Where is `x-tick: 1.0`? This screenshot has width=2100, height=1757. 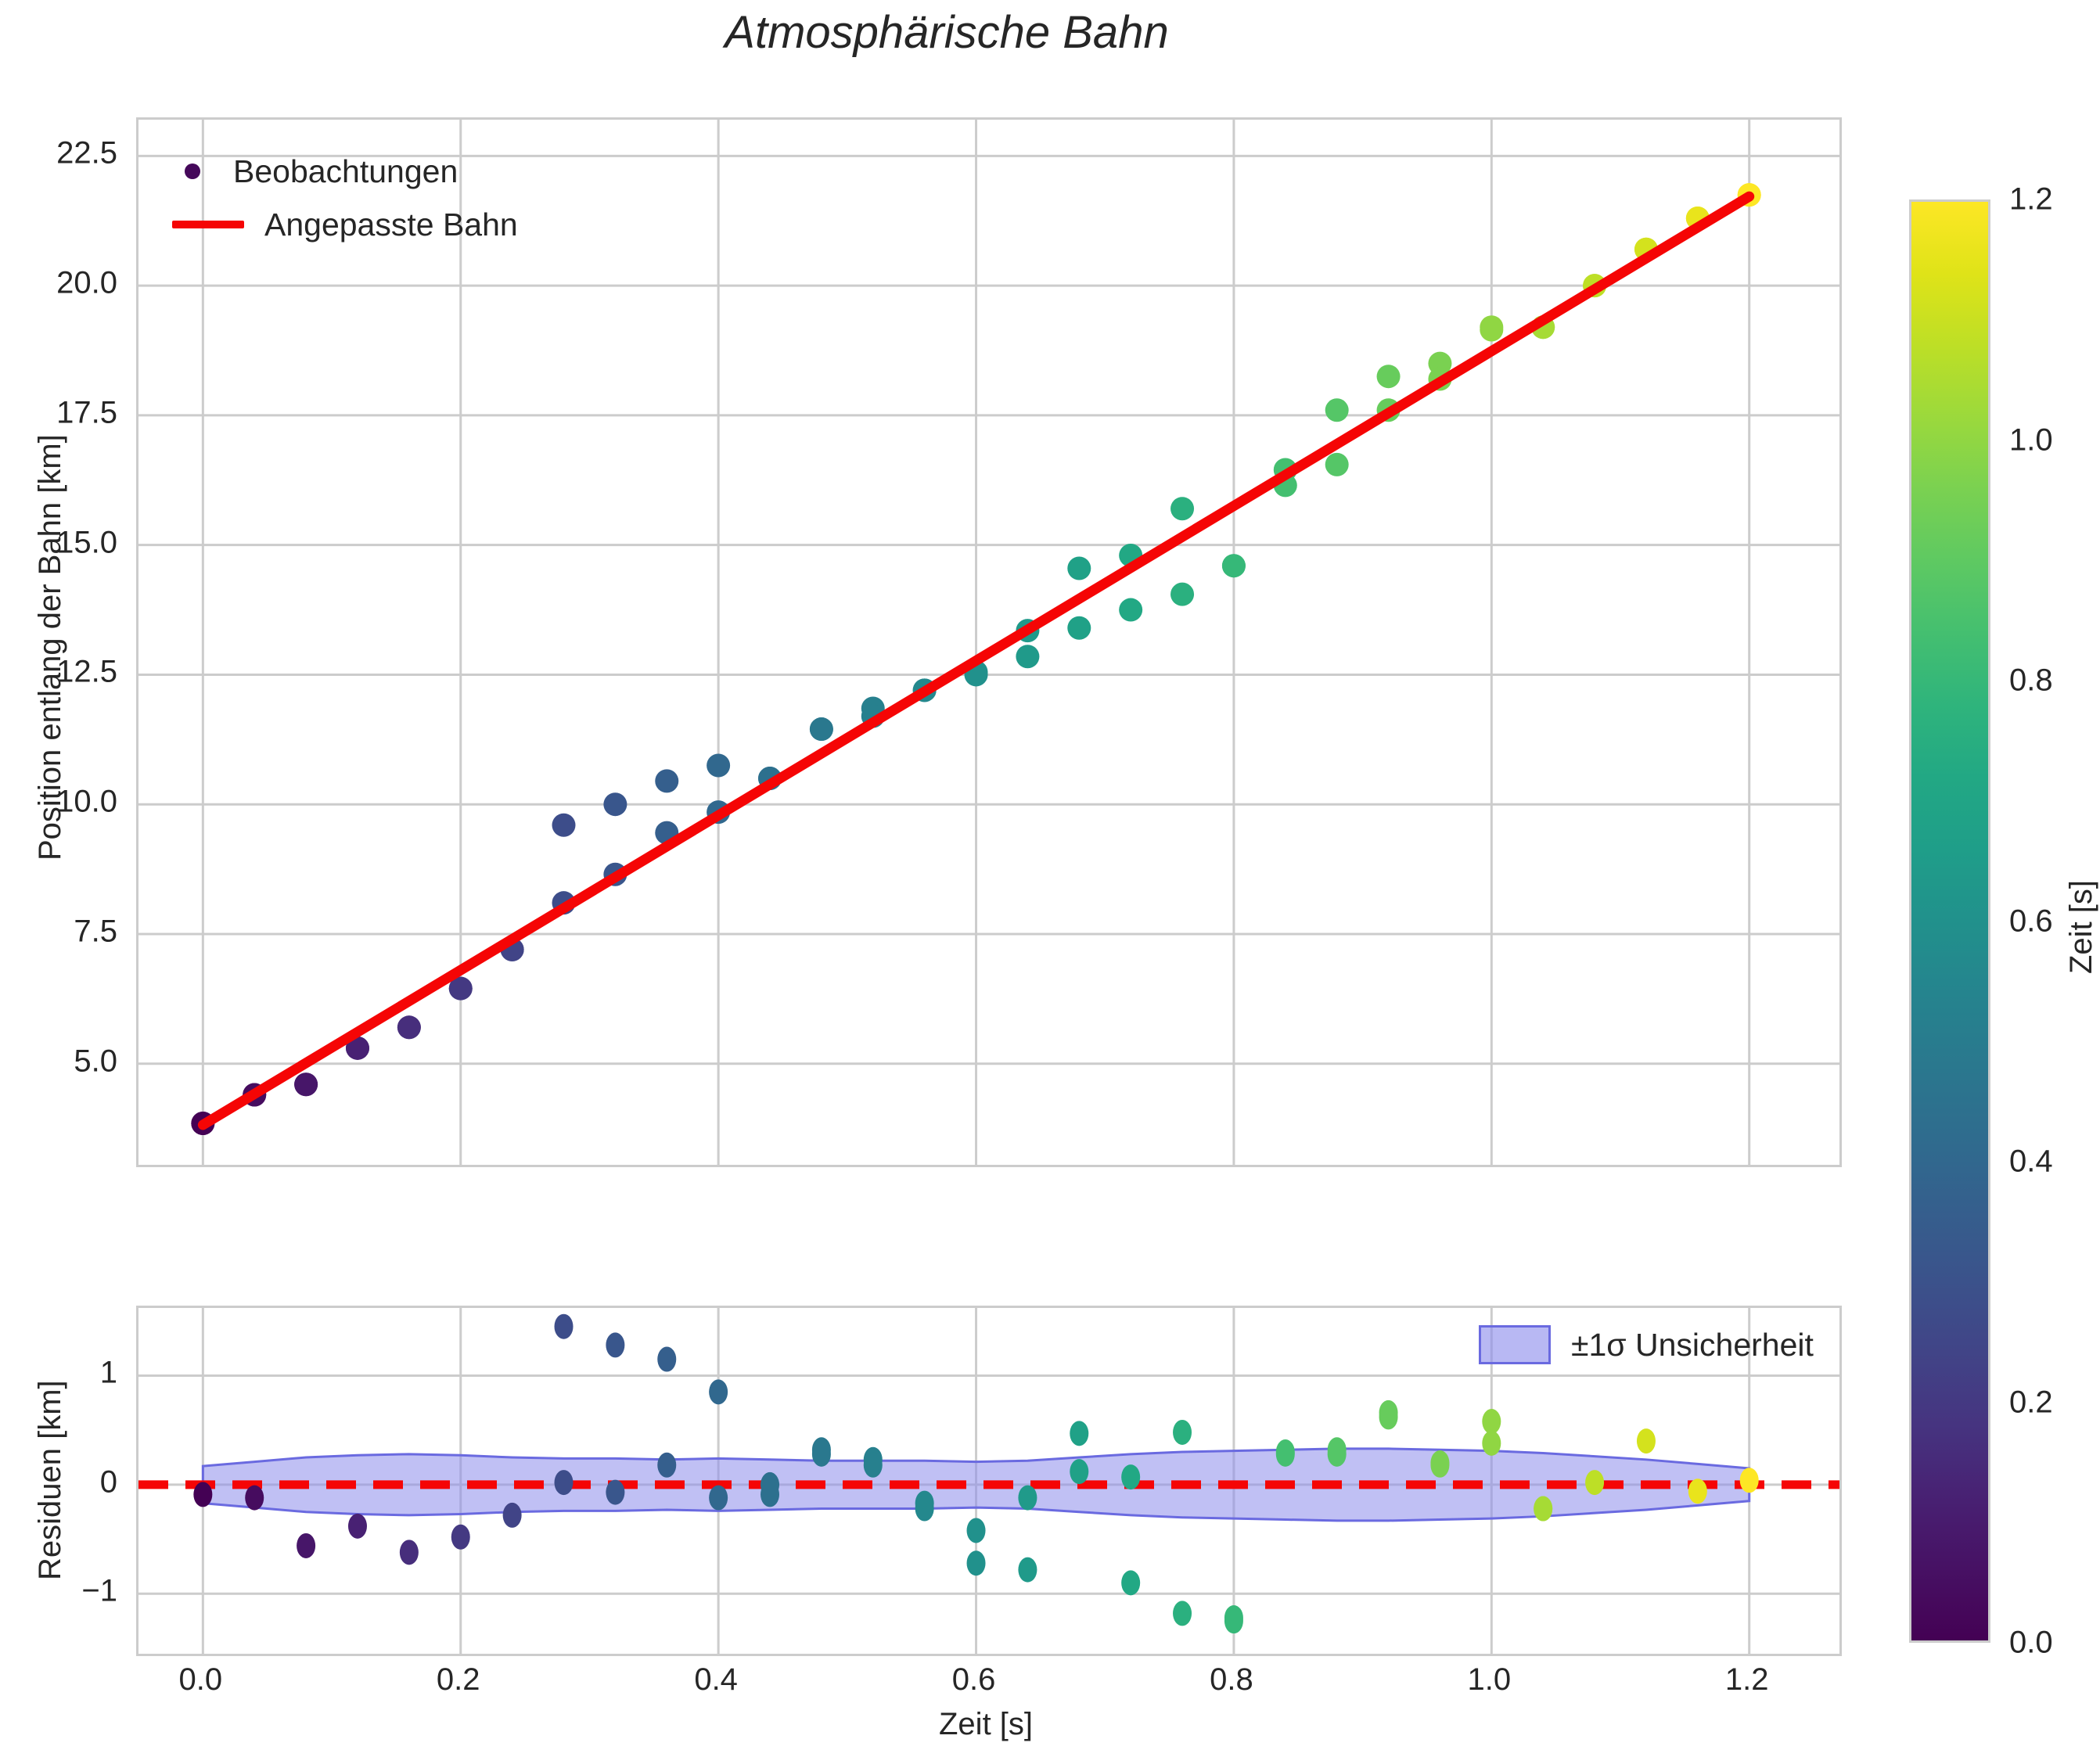
x-tick: 1.0 is located at coordinates (1489, 1679).